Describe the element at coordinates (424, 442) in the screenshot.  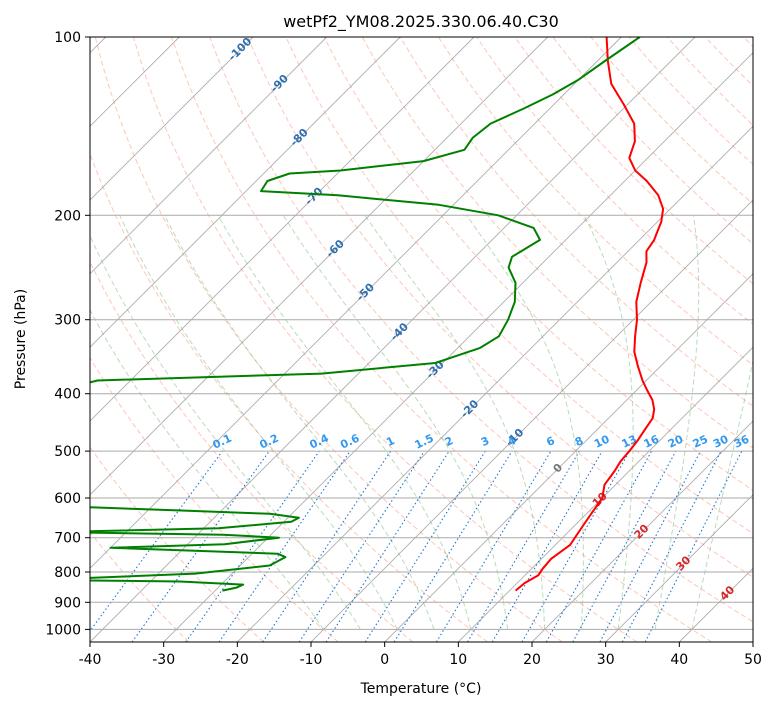
I see `mixing-ratio-label: 1.5` at that location.